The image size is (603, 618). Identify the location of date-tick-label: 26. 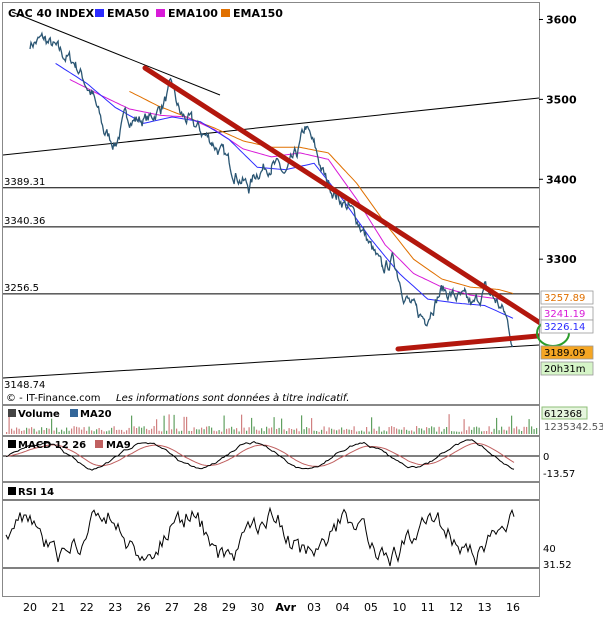
(144, 607).